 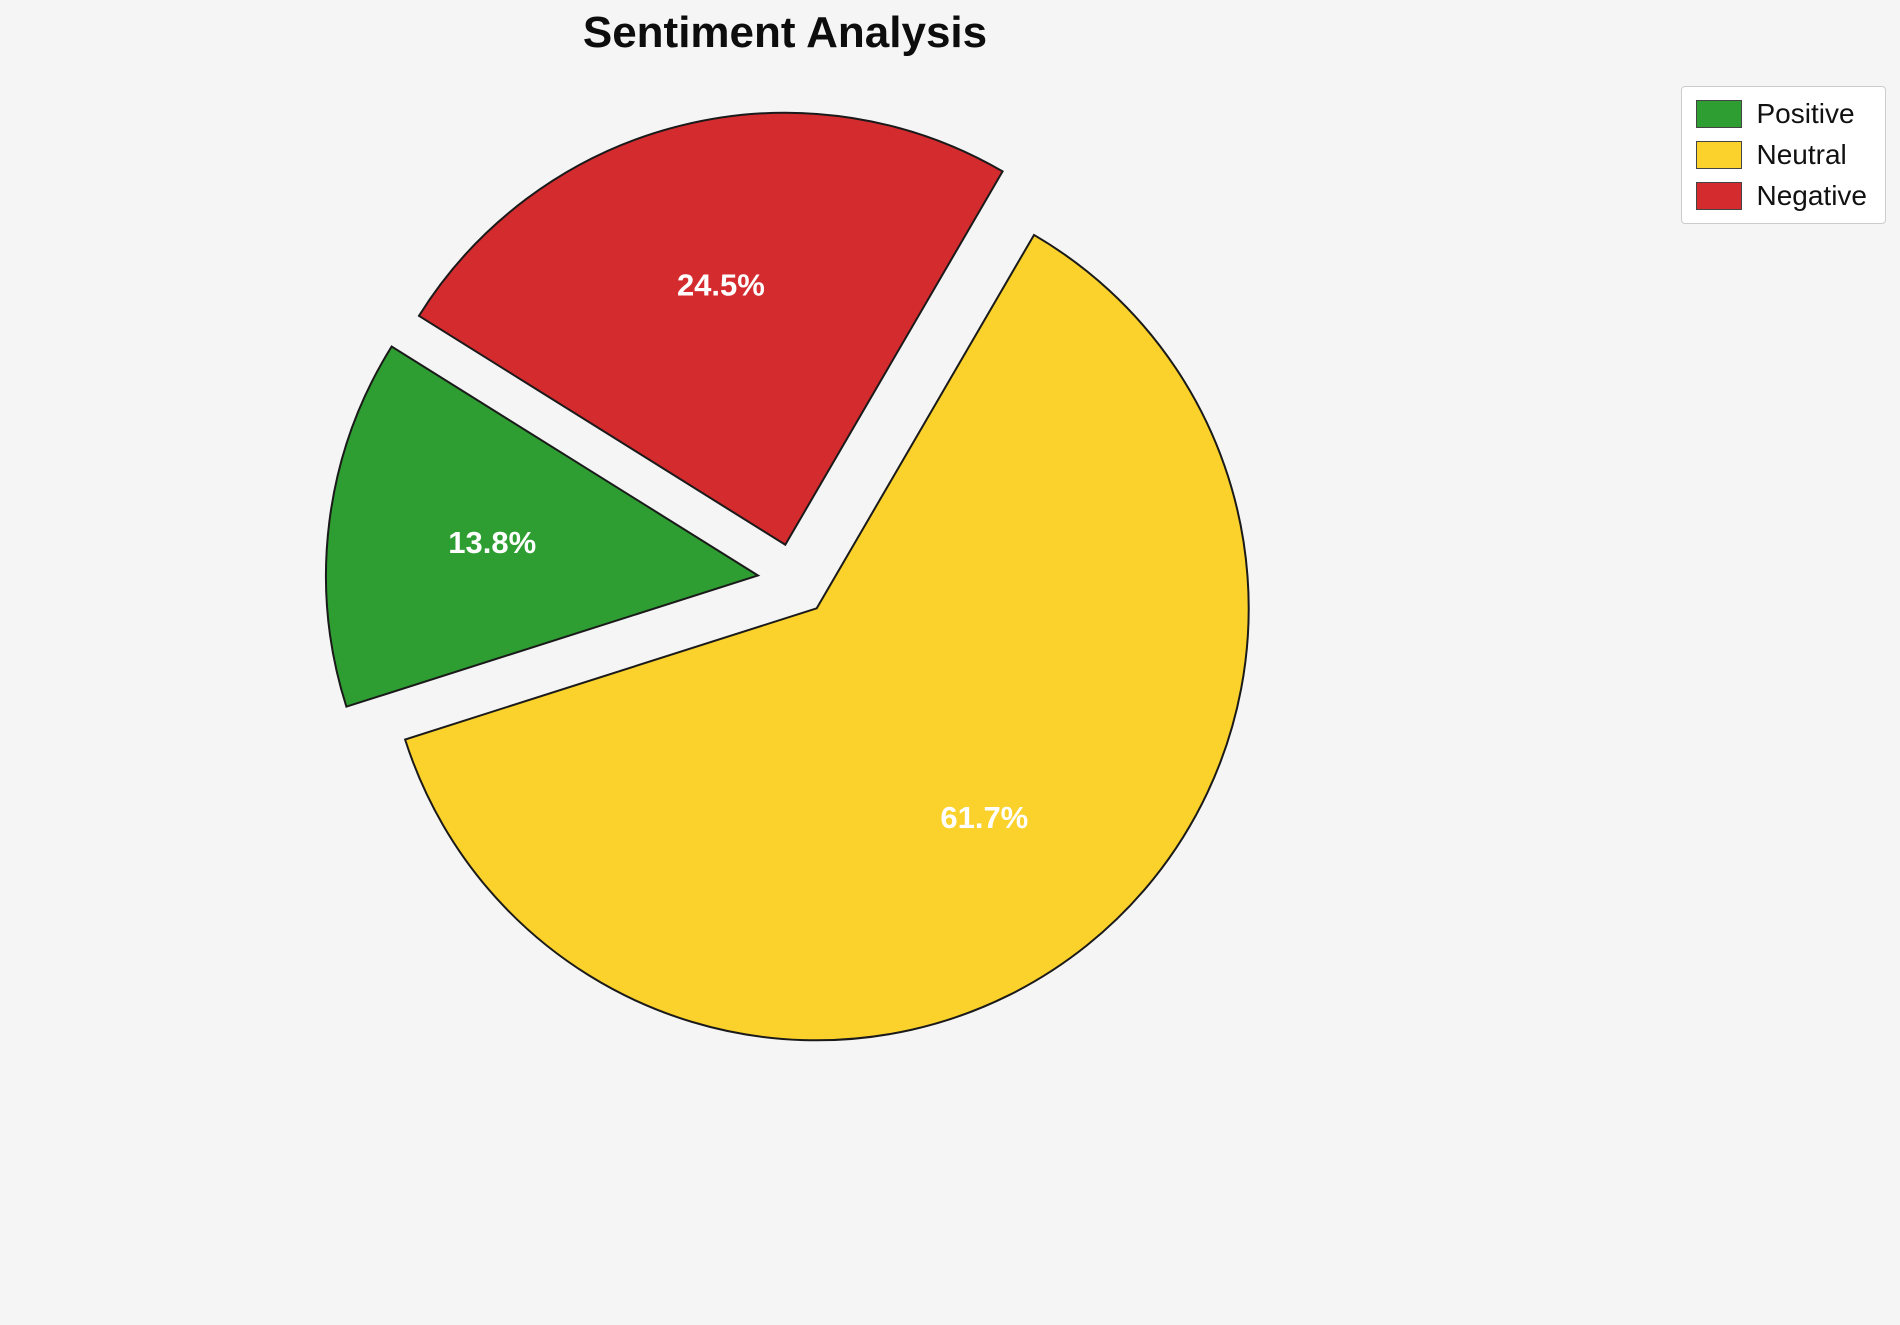 What do you see at coordinates (1801, 154) in the screenshot?
I see `legend-label-neutral: Neutral` at bounding box center [1801, 154].